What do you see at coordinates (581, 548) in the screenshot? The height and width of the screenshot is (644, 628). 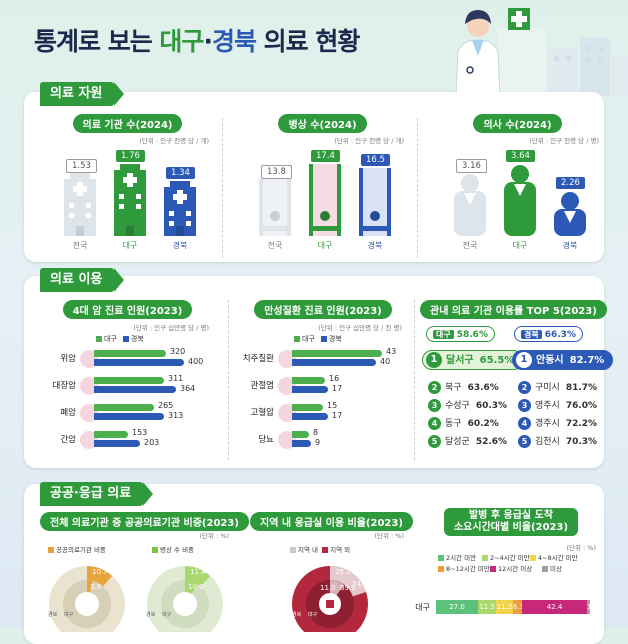 I see `arrival-unit: (단위 : %)` at bounding box center [581, 548].